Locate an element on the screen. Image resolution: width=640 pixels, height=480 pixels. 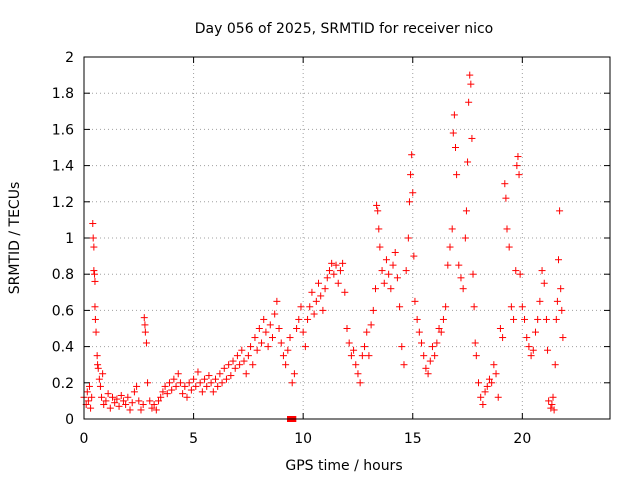
y-tick-label: 0.2 is located at coordinates (63, 384).